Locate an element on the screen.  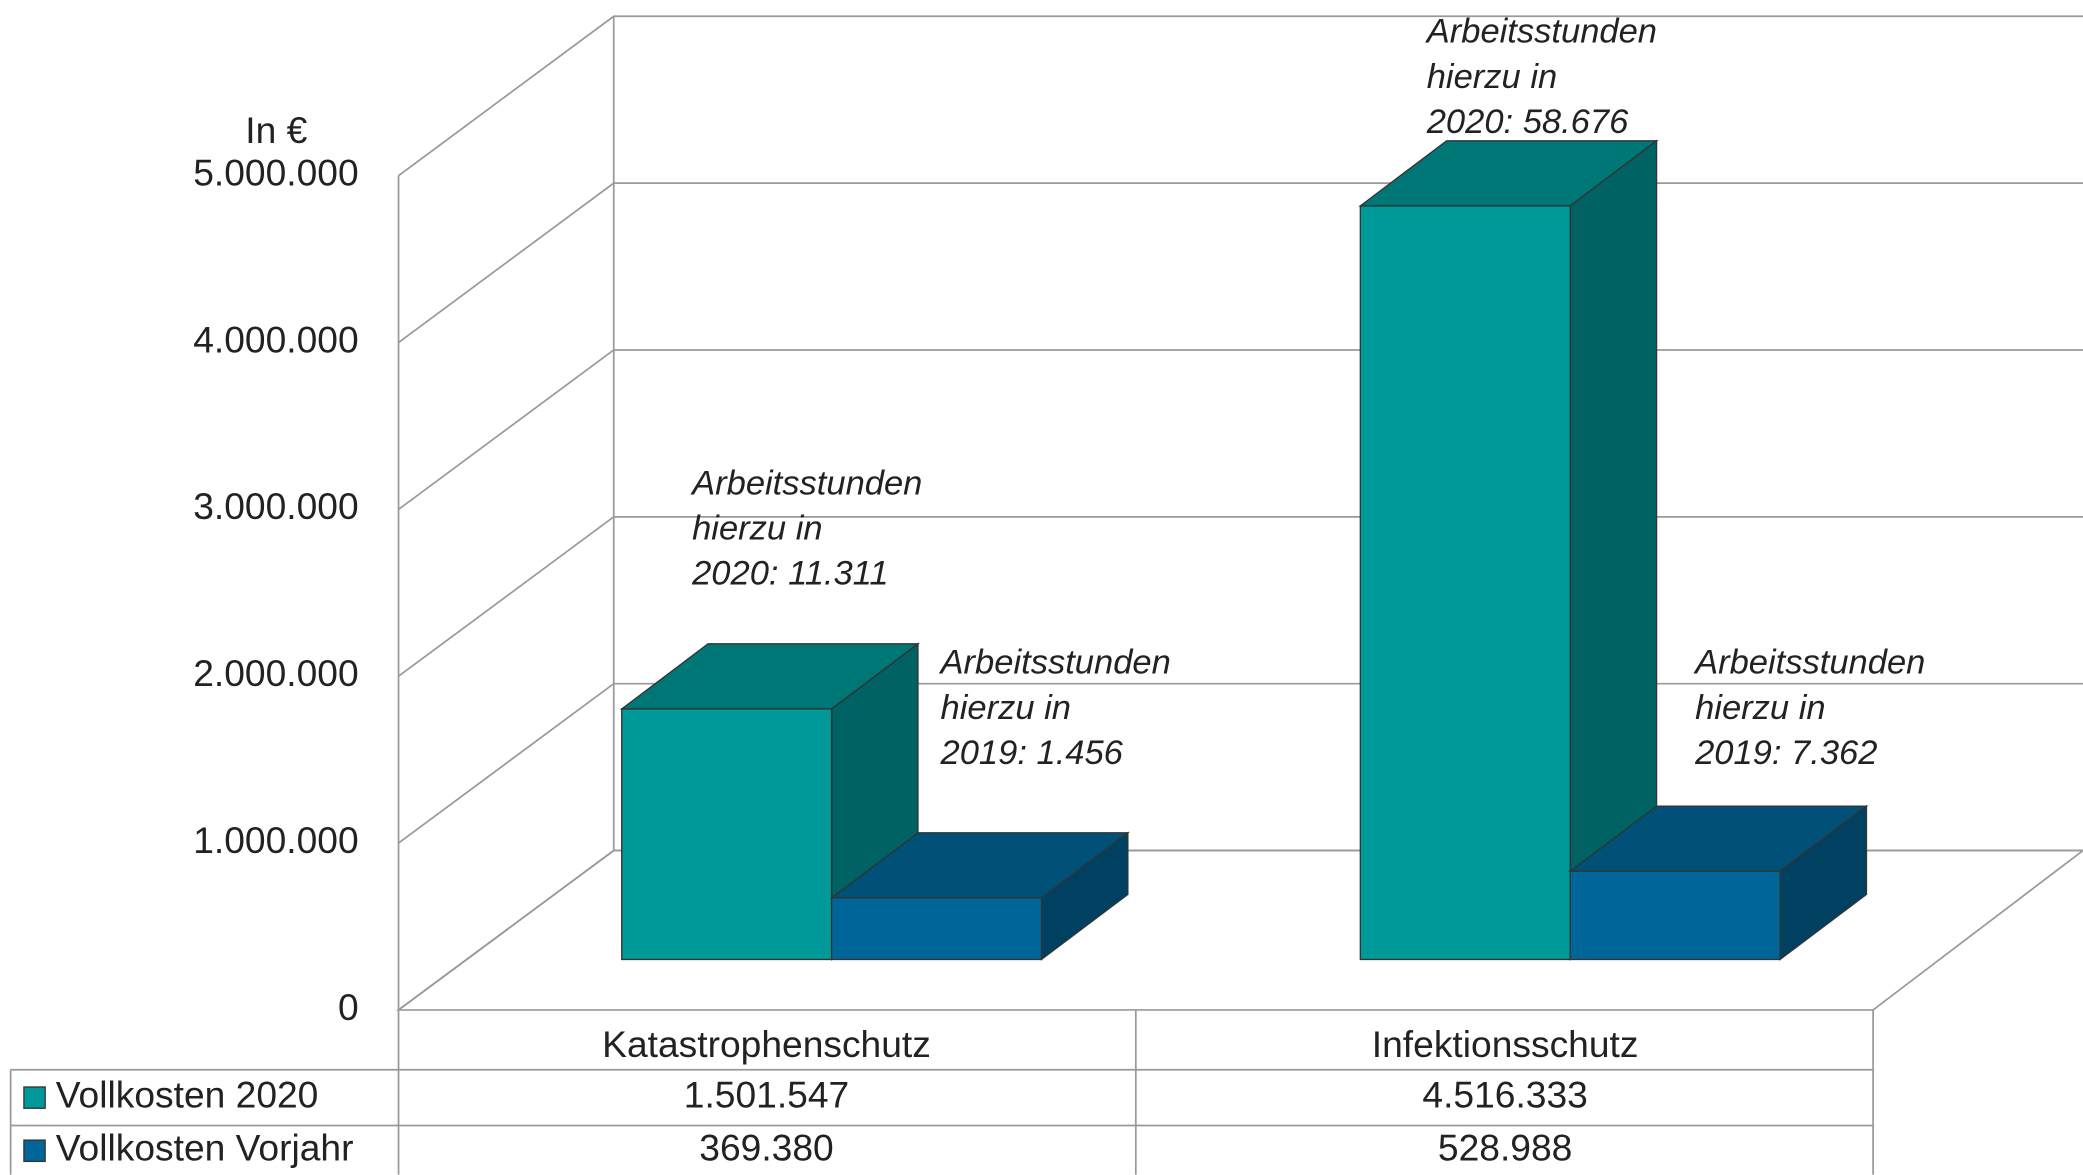
y-tick-label: 0 is located at coordinates (348, 1007).